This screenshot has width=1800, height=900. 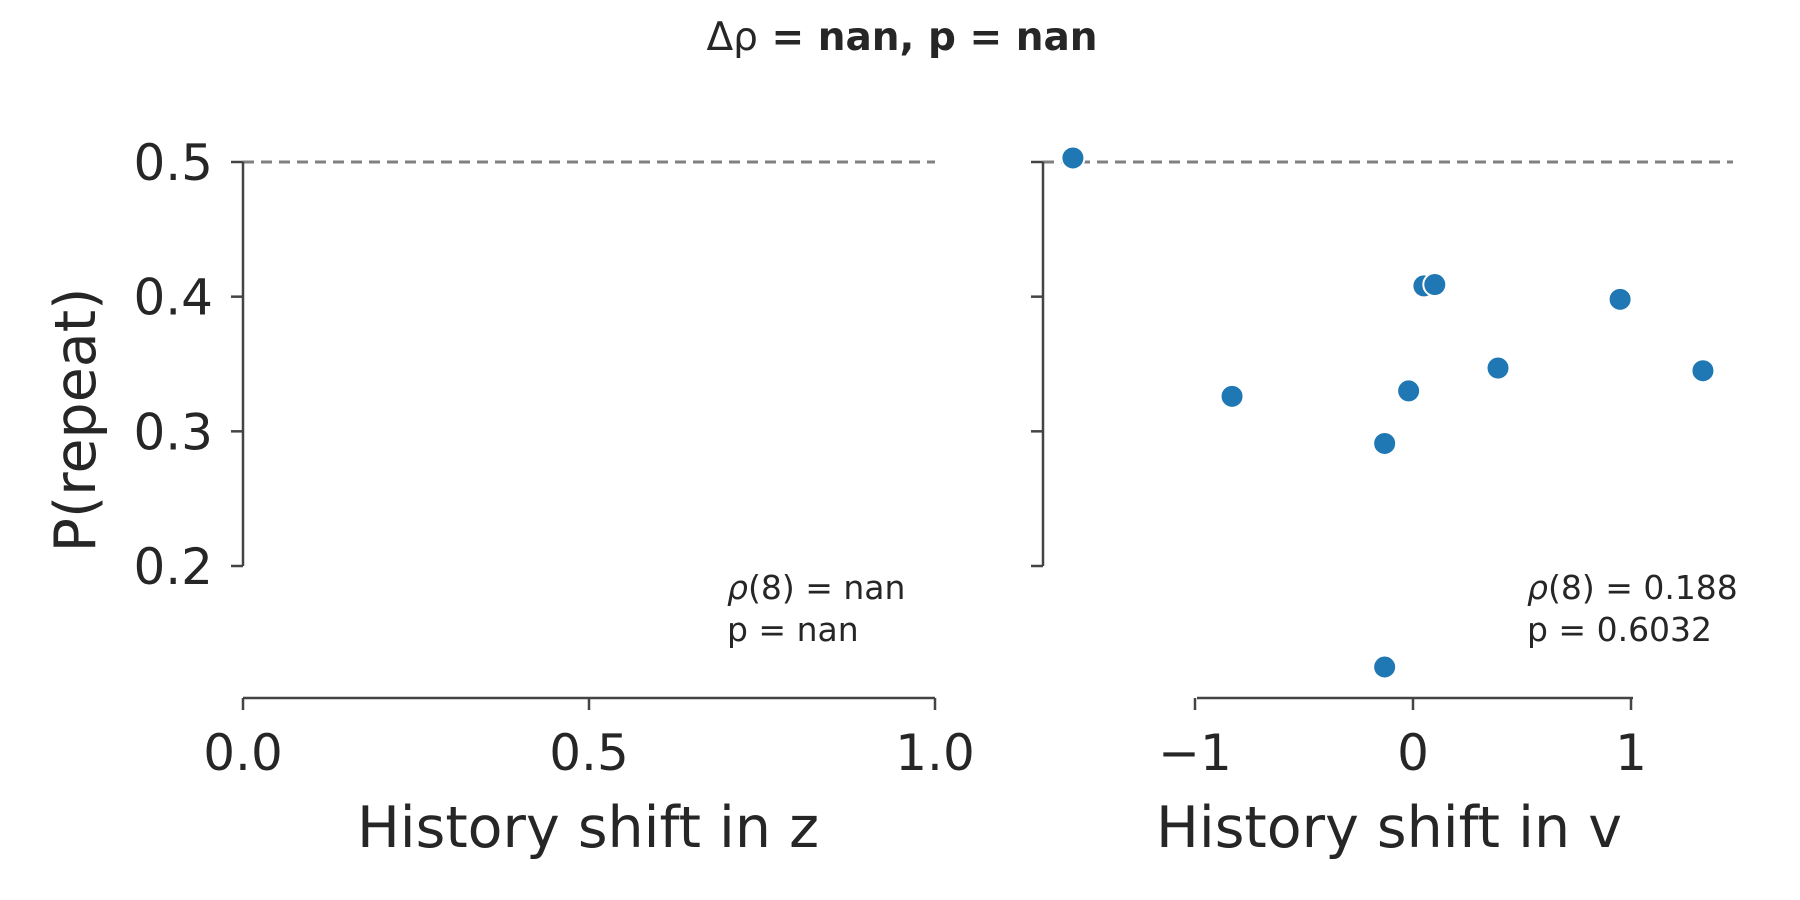 What do you see at coordinates (1537, 587) in the screenshot?
I see `right-rho-symbol: ρ` at bounding box center [1537, 587].